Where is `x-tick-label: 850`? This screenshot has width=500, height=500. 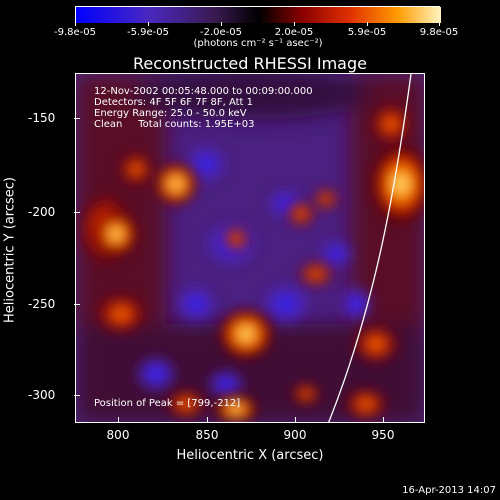
x-tick-label: 850 is located at coordinates (207, 435).